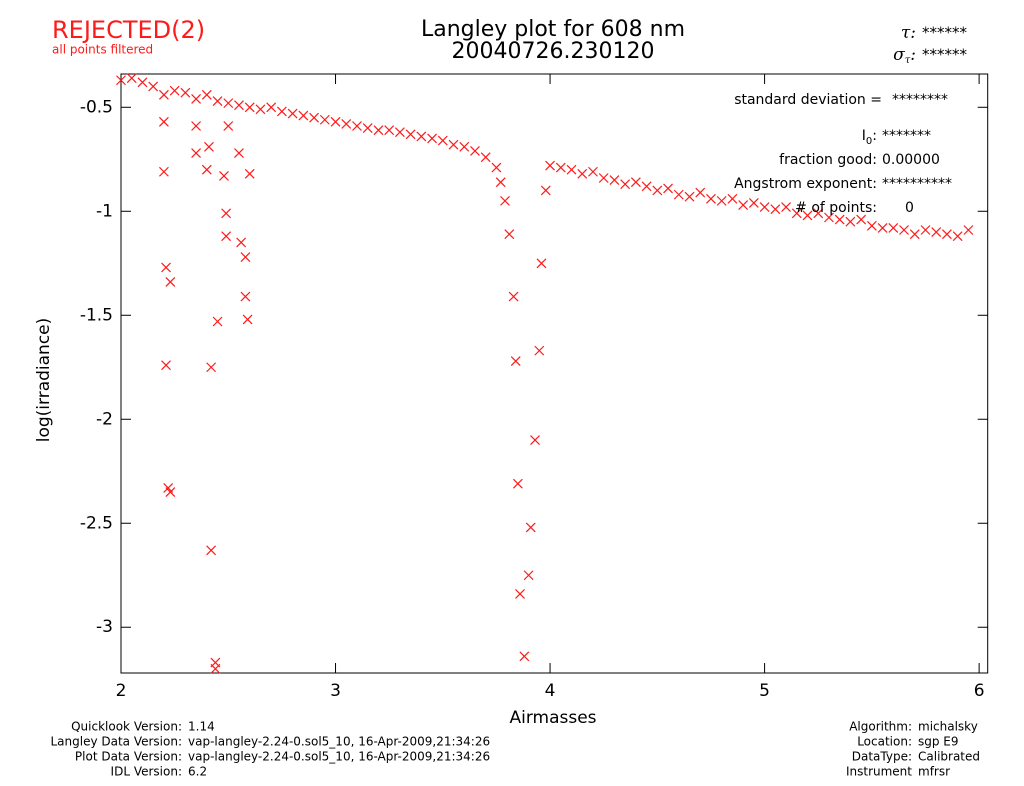 Image resolution: width=1024 pixels, height=786 pixels. What do you see at coordinates (197, 772) in the screenshot?
I see `footer-value: 6.2` at bounding box center [197, 772].